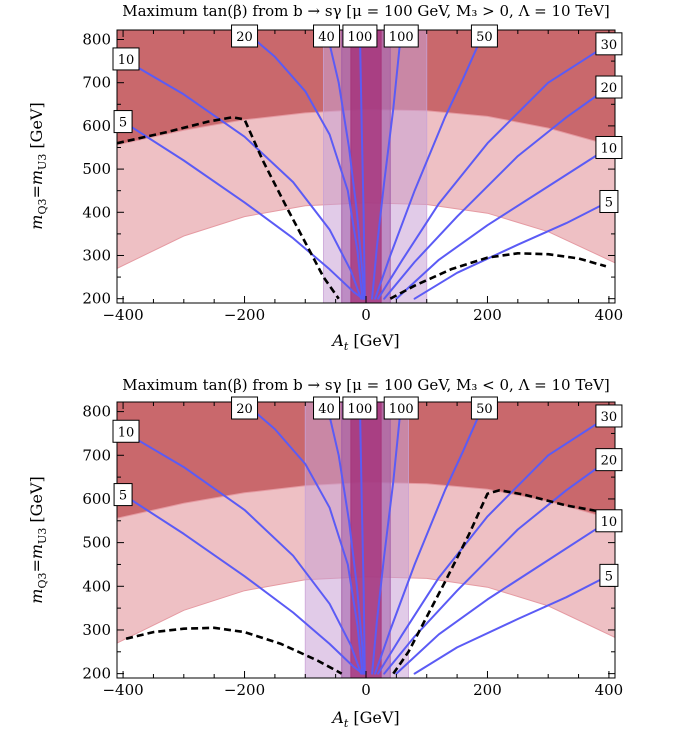 The image size is (675, 734). I want to click on x-tick-label: 400, so click(609, 315).